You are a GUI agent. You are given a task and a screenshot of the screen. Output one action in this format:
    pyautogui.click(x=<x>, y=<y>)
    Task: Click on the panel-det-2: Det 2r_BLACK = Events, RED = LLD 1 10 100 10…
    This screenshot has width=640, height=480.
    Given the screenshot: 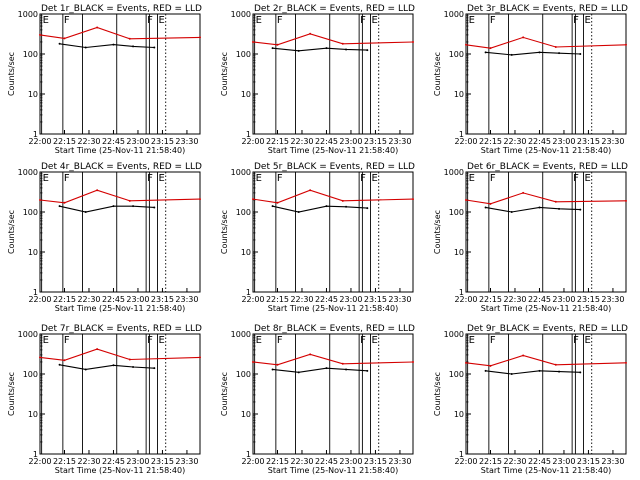 What is the action you would take?
    pyautogui.click(x=317, y=79)
    